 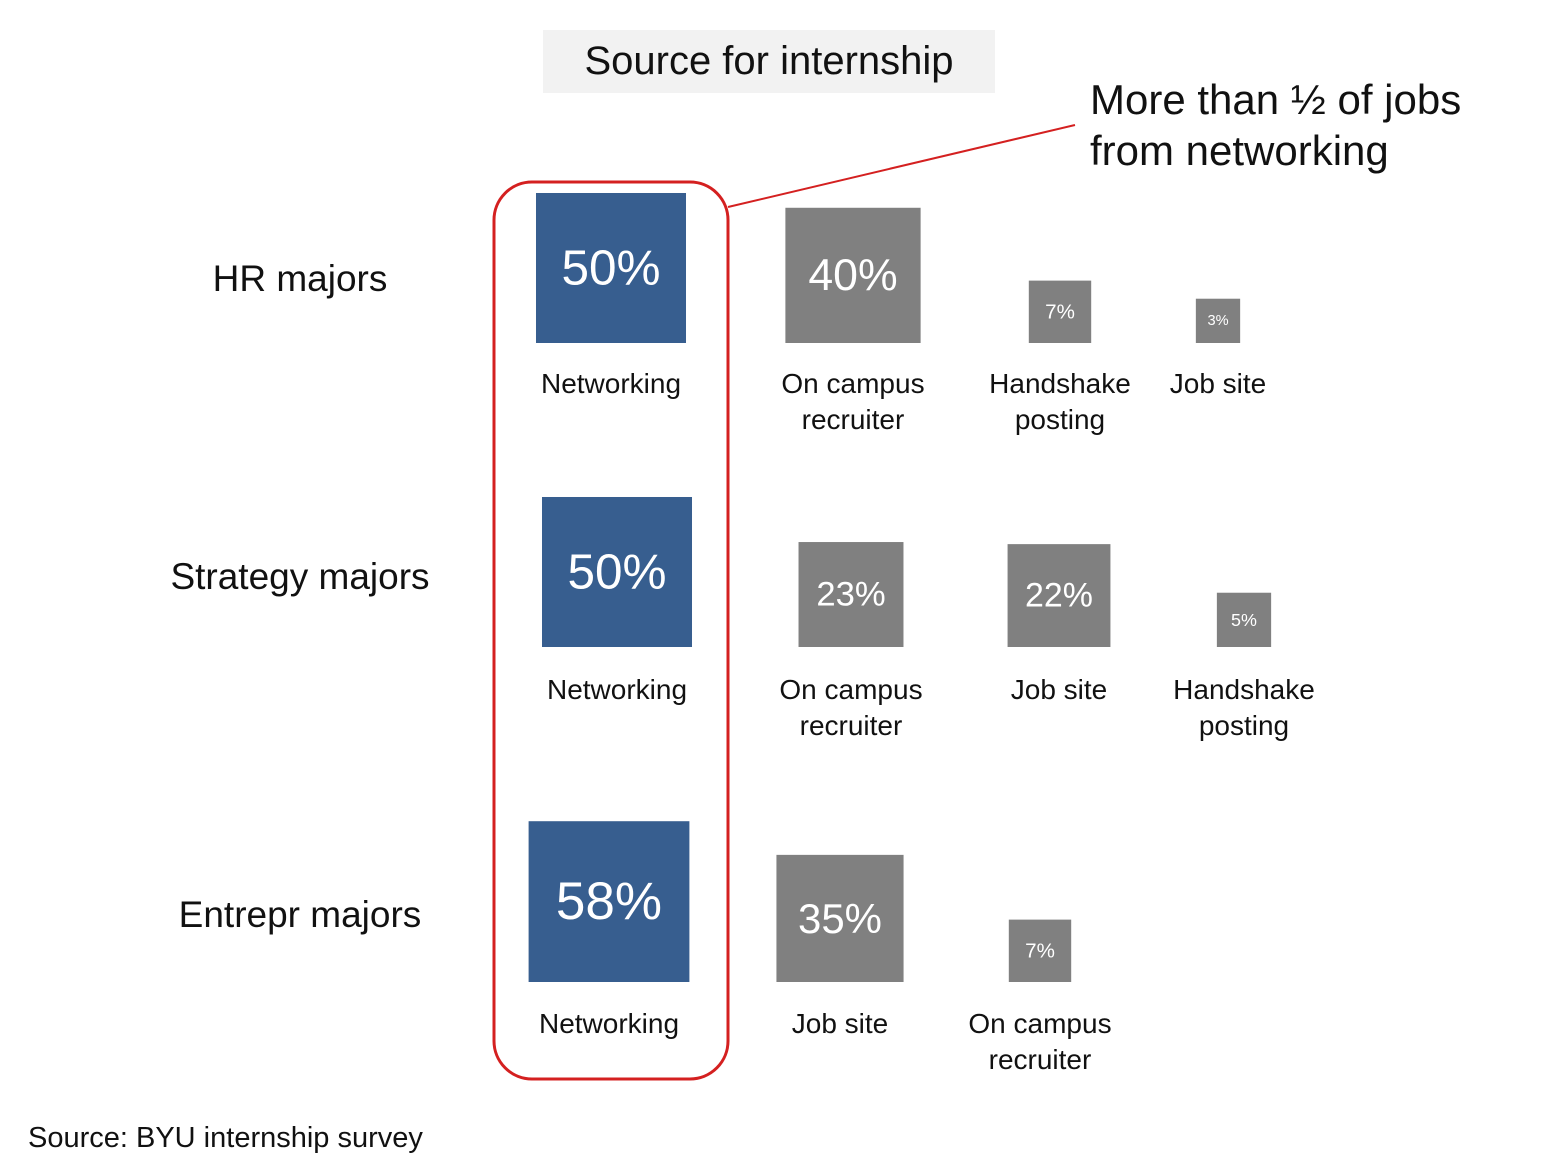 I want to click on value-label: 5%, so click(x=1244, y=620).